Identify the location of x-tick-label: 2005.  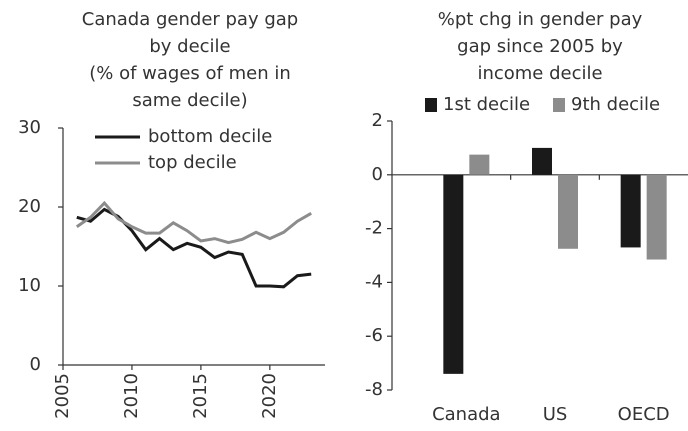
(62, 396).